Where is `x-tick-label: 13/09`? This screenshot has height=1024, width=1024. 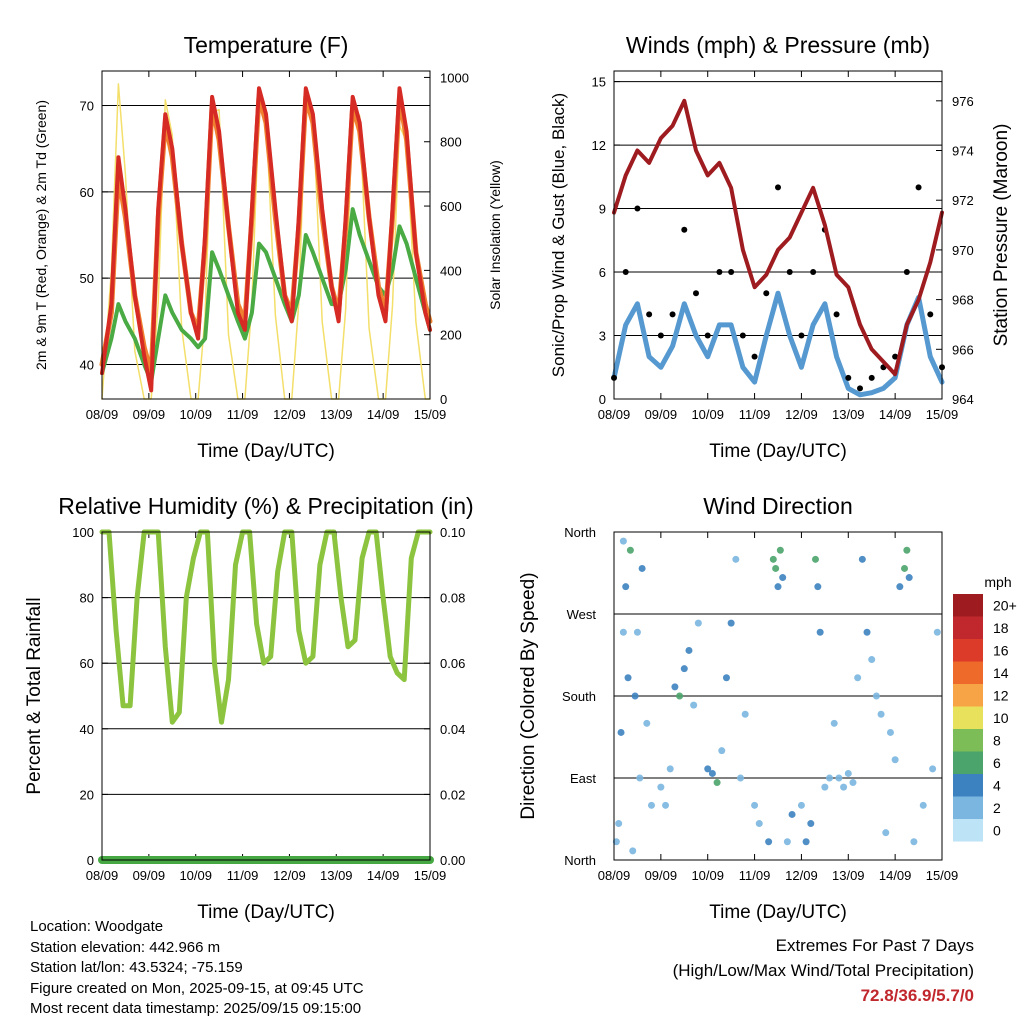 x-tick-label: 13/09 is located at coordinates (848, 875).